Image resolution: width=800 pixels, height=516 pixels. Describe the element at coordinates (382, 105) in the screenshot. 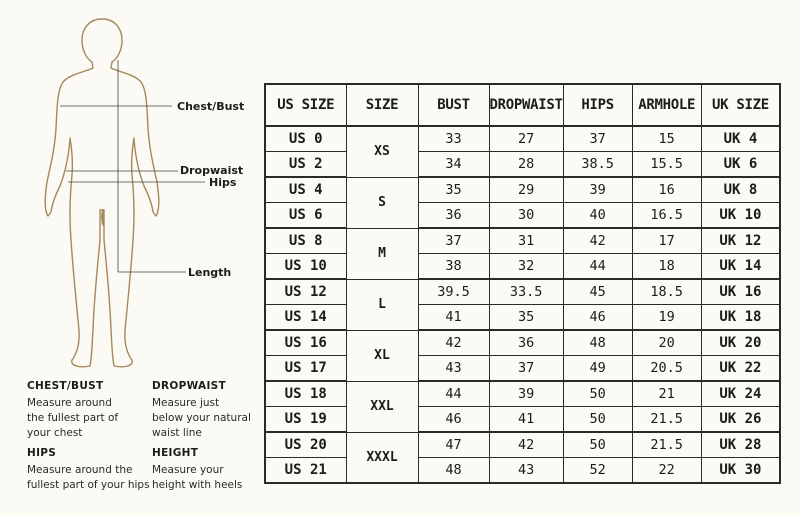

I see `header-size: SIZE` at that location.